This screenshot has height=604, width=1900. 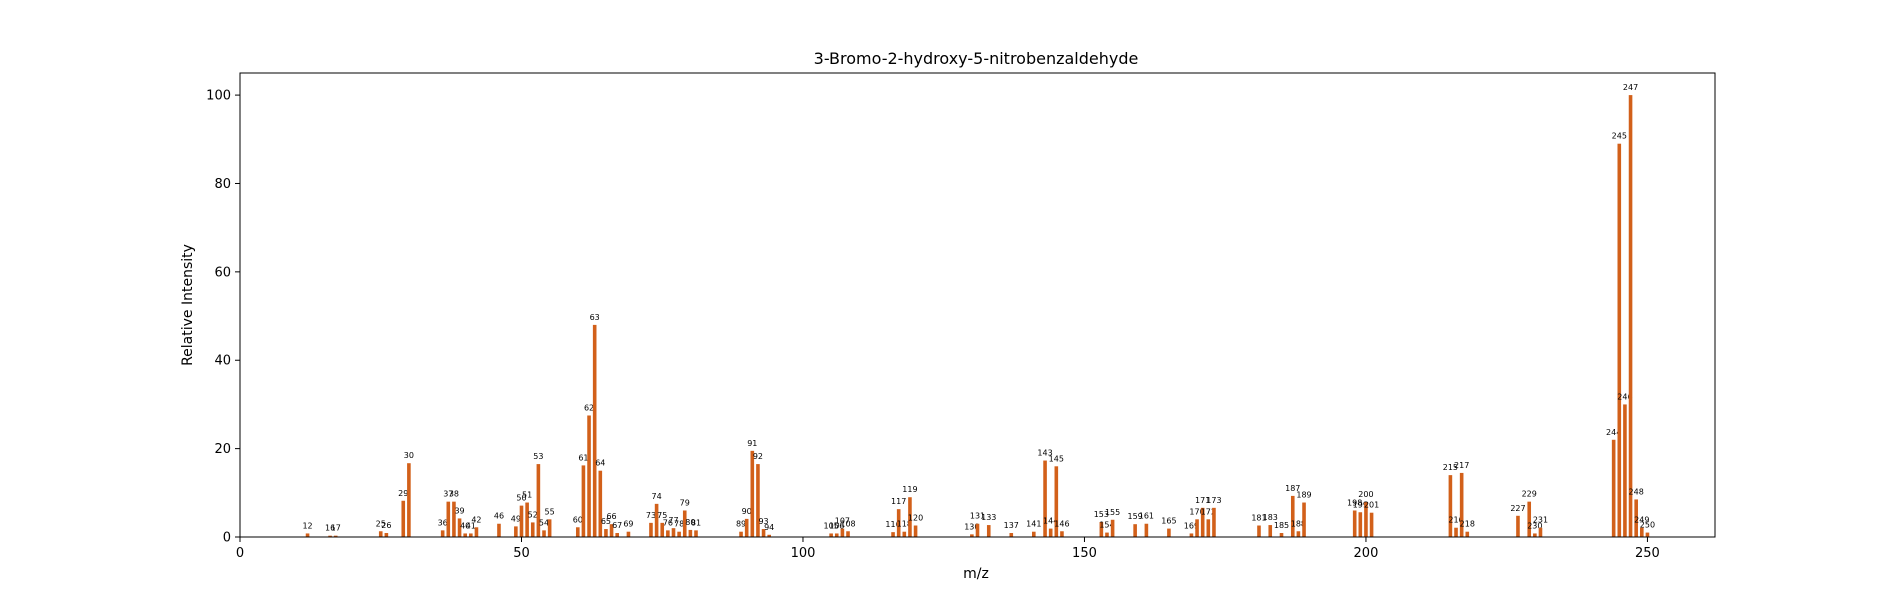 What do you see at coordinates (673, 520) in the screenshot?
I see `bar-label-mz-77: 77` at bounding box center [673, 520].